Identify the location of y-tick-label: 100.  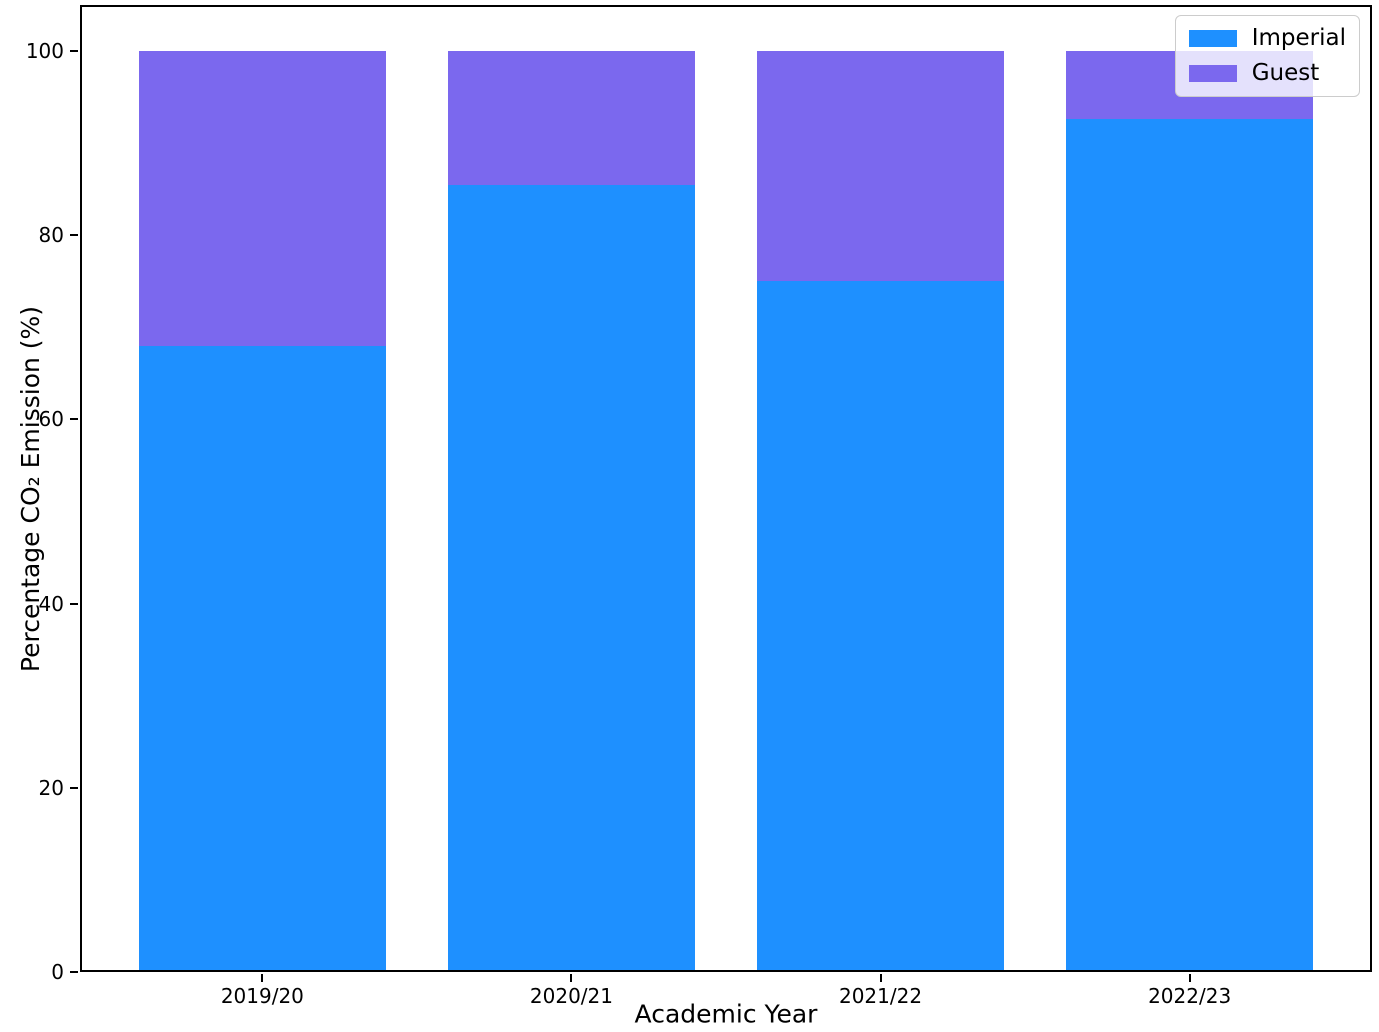
(44, 51).